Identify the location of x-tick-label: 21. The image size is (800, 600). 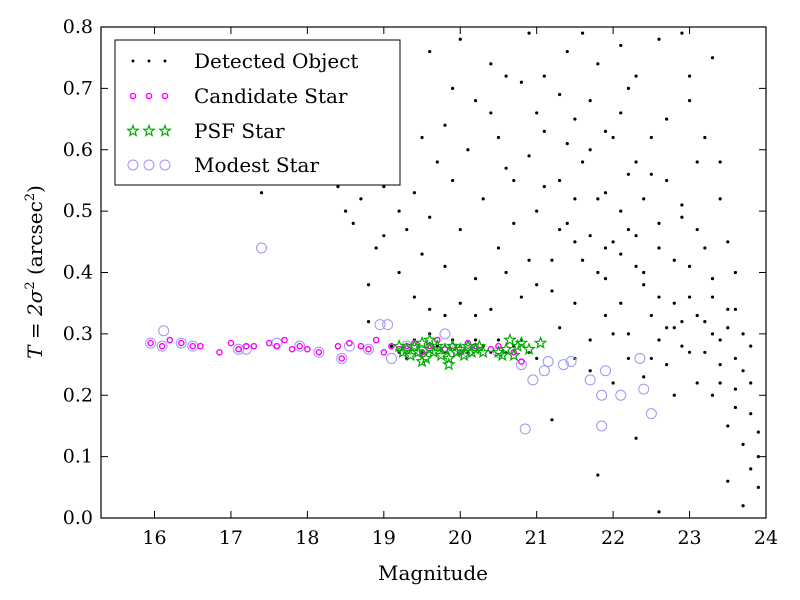
(537, 538).